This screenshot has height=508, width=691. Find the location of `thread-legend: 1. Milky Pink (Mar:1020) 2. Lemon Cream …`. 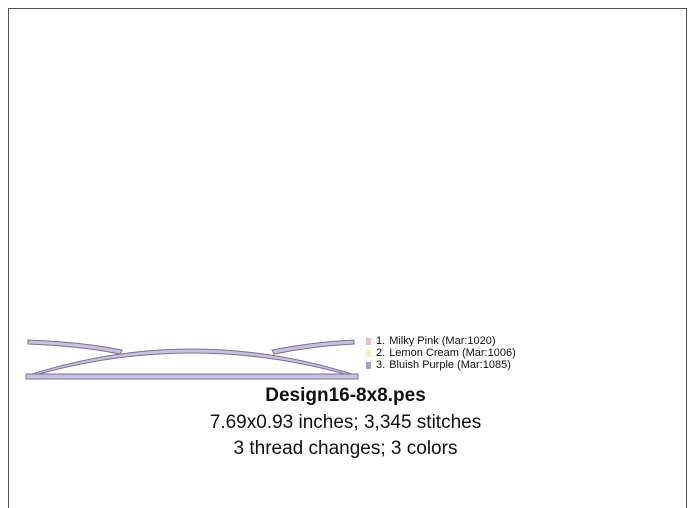

thread-legend: 1. Milky Pink (Mar:1020) 2. Lemon Cream … is located at coordinates (441, 353).